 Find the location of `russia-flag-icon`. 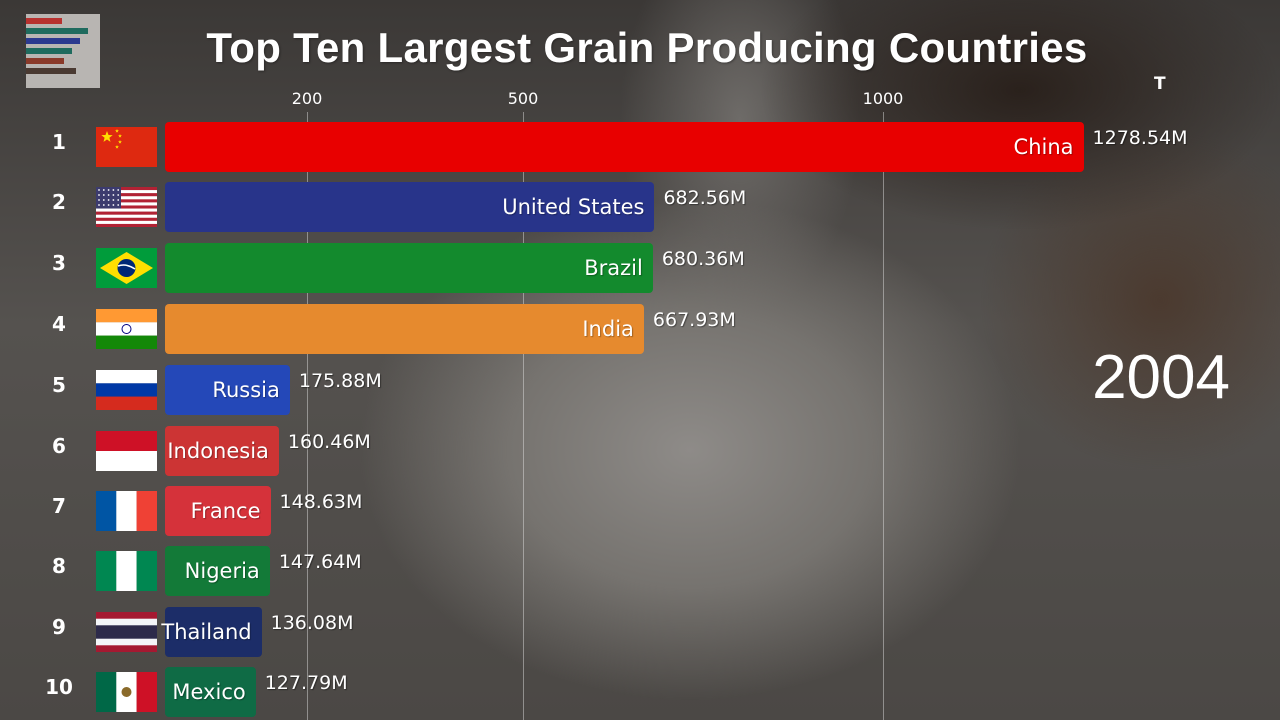

russia-flag-icon is located at coordinates (126, 390).